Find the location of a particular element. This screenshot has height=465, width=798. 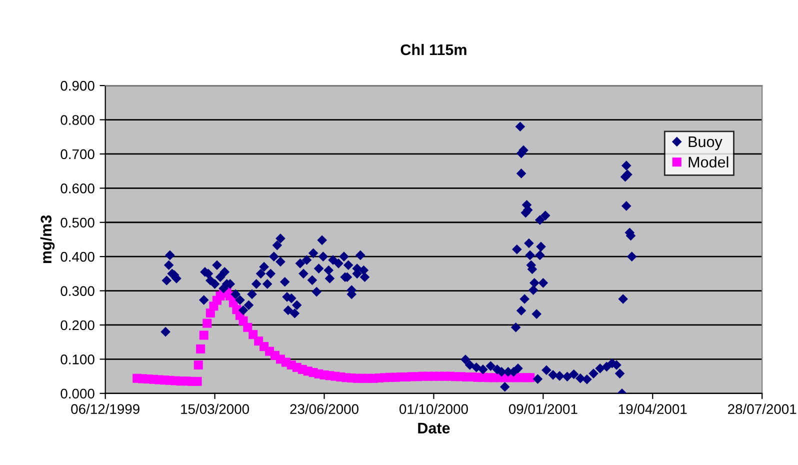

legend-label: Buoy is located at coordinates (705, 143).